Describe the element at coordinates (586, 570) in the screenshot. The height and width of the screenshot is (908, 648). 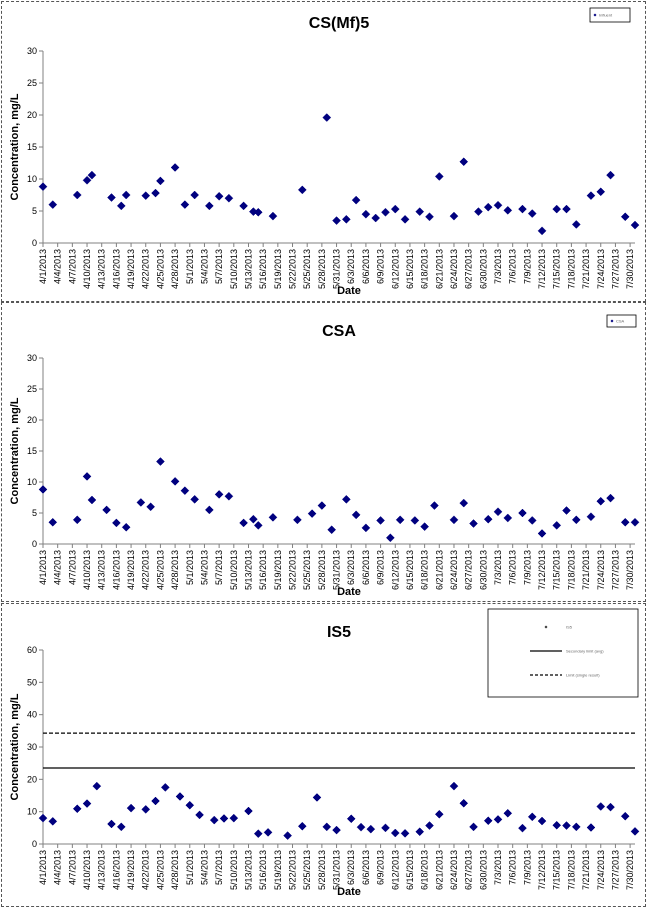
I see `x-tick-label: 7/21/2013` at that location.